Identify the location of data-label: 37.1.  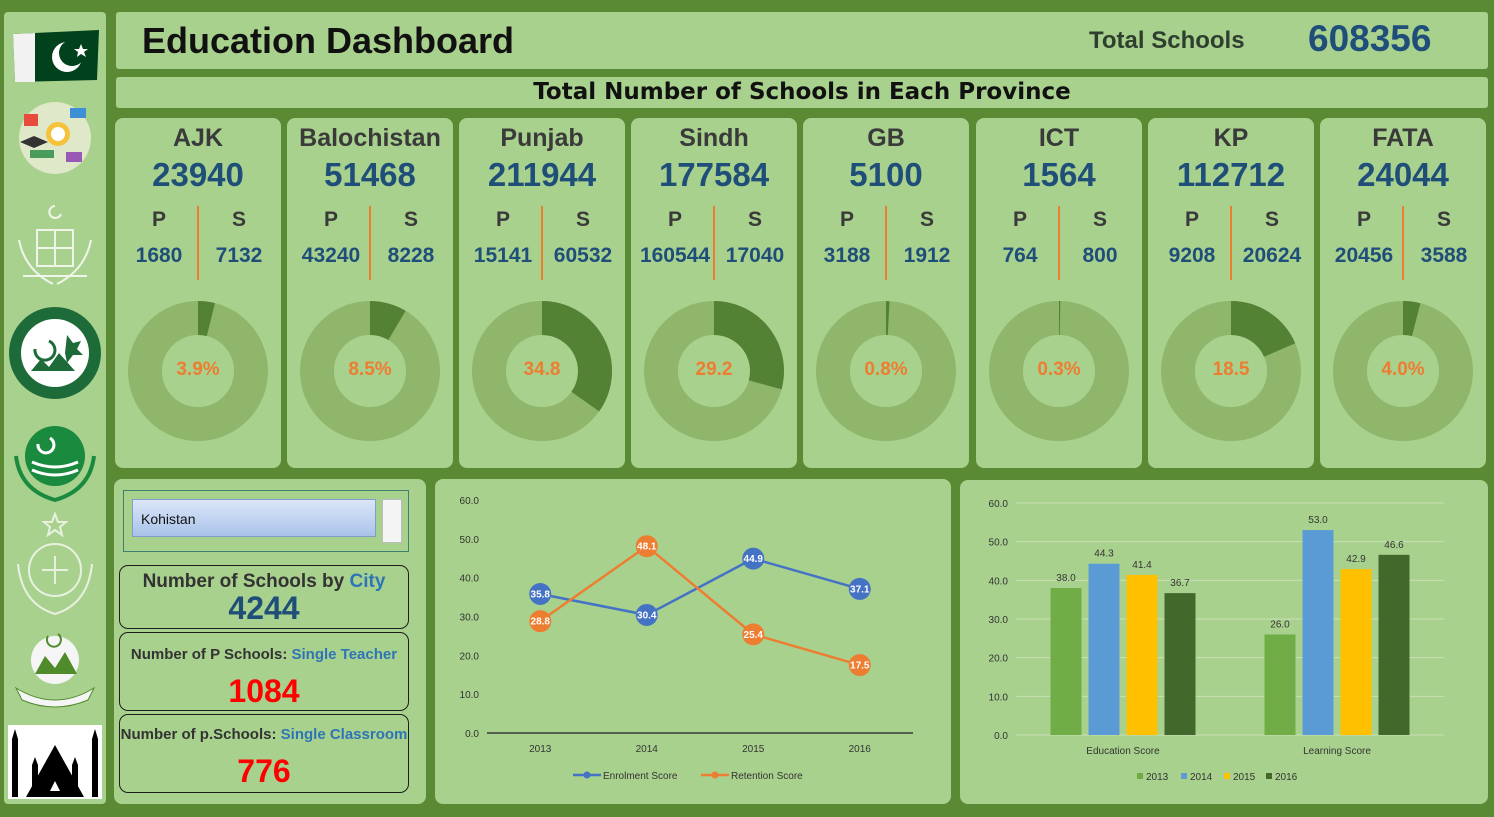
(860, 589).